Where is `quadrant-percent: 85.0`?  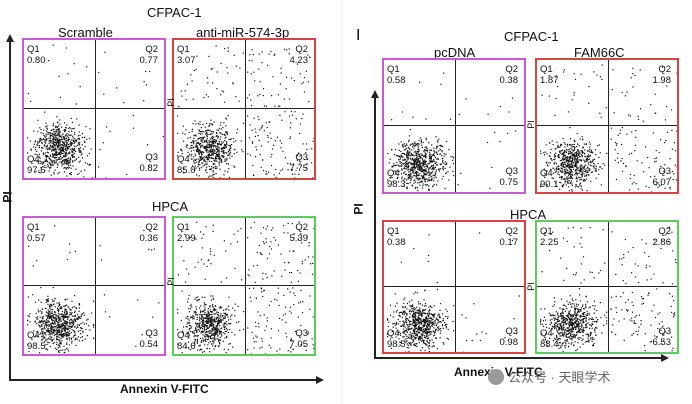 quadrant-percent: 85.0 is located at coordinates (186, 170).